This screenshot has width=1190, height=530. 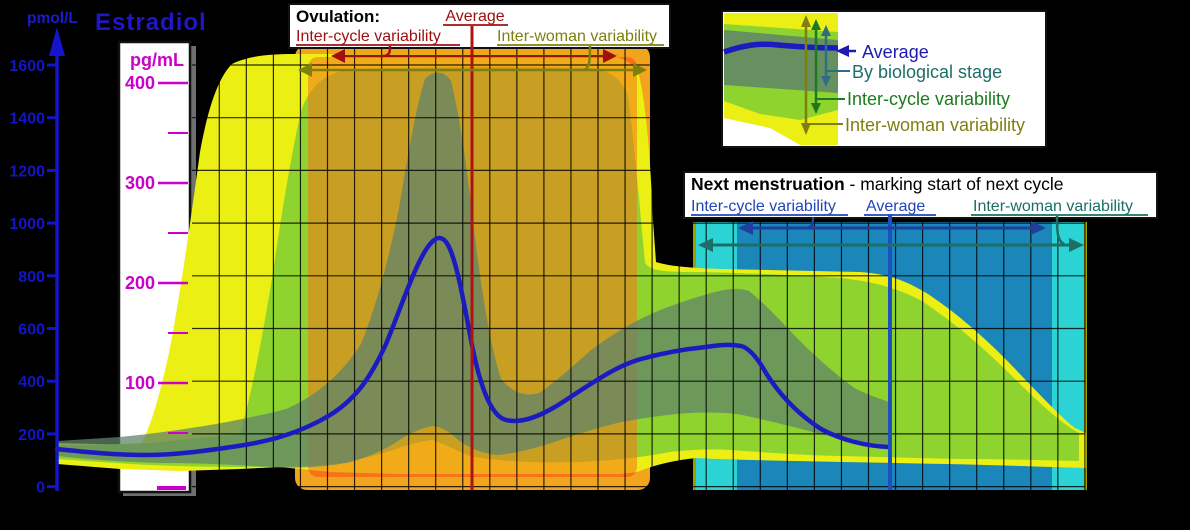 I want to click on pmol-tick-label-1000: 1000, so click(x=27, y=224).